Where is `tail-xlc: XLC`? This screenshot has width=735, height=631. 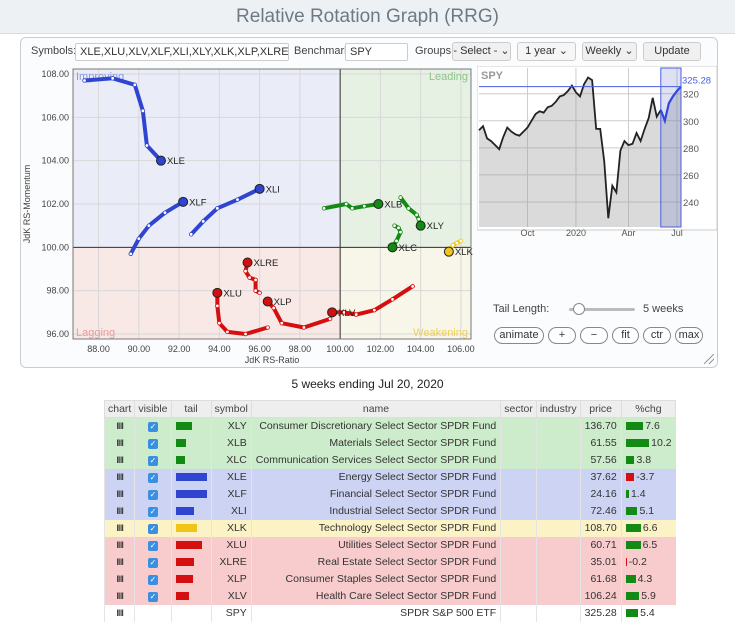 tail-xlc: XLC is located at coordinates (402, 238).